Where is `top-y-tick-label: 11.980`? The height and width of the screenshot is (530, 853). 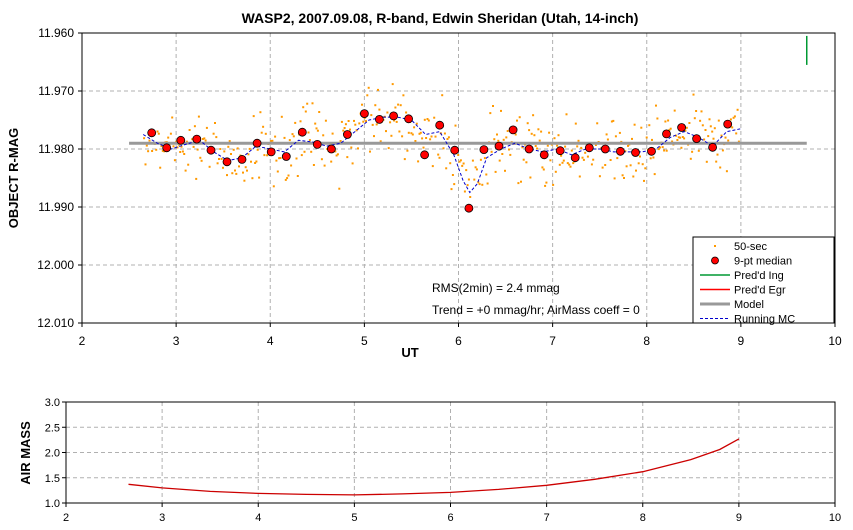 top-y-tick-label: 11.980 is located at coordinates (56, 149).